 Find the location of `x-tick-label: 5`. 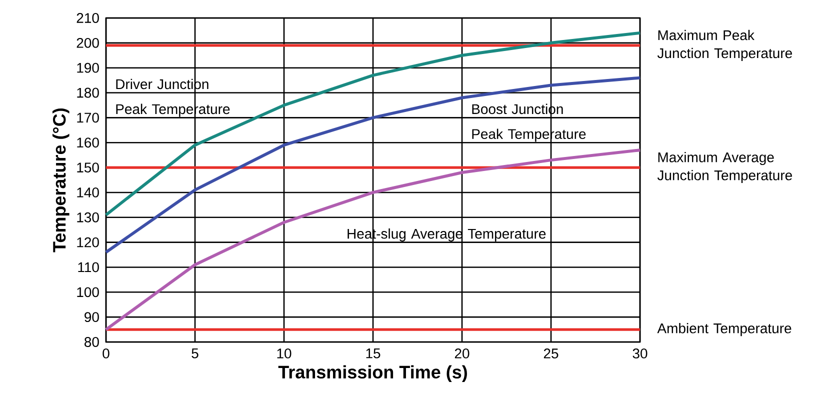

x-tick-label: 5 is located at coordinates (195, 353).